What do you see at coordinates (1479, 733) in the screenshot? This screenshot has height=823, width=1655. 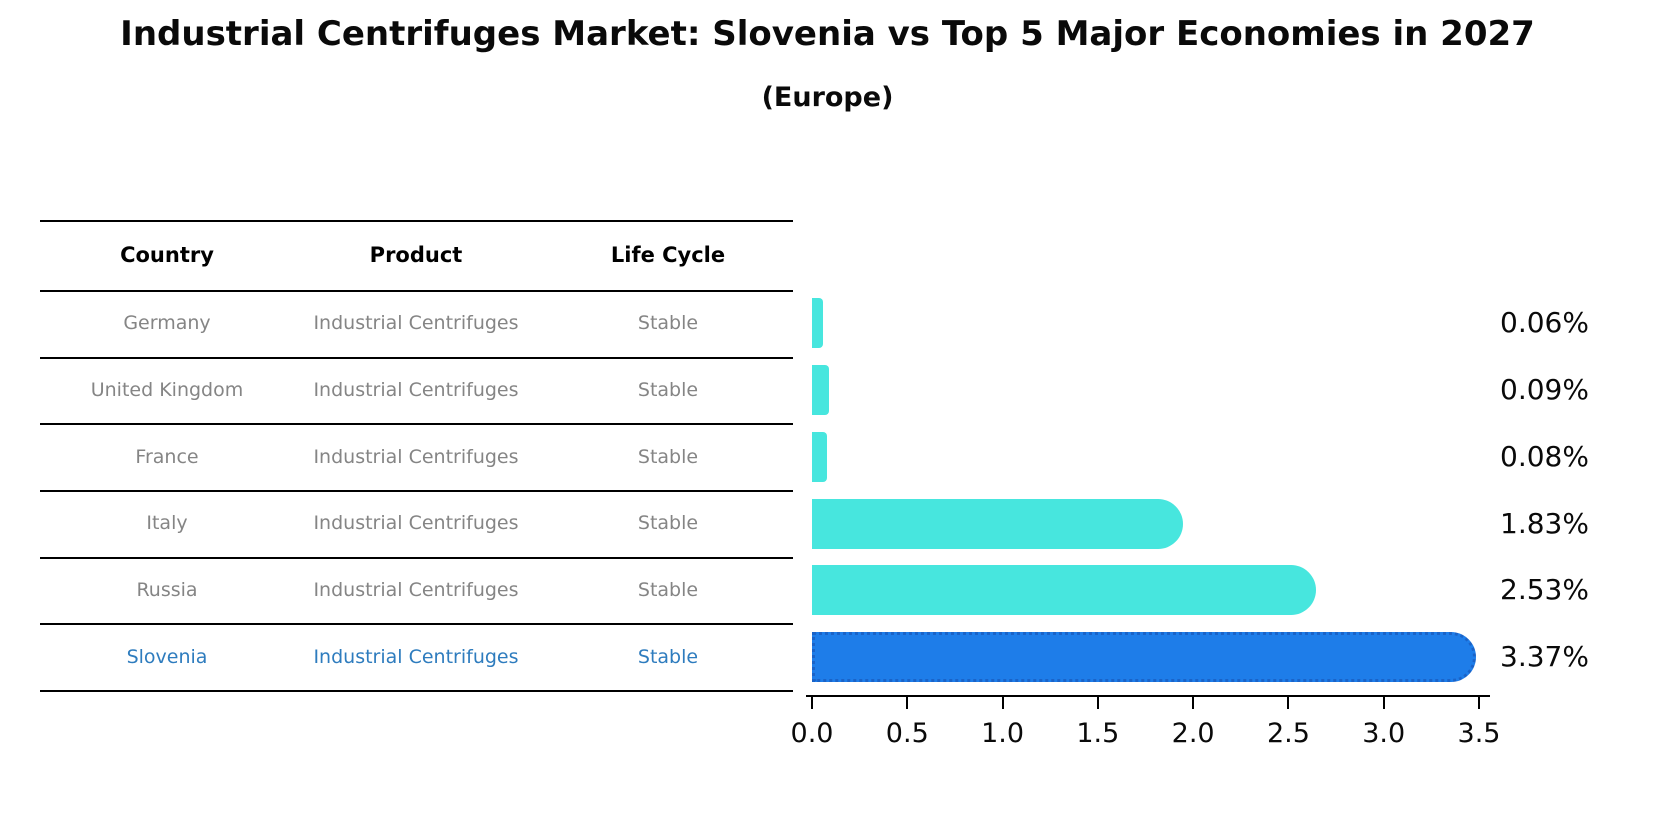 I see `x-axis-tick-label: 3.5` at bounding box center [1479, 733].